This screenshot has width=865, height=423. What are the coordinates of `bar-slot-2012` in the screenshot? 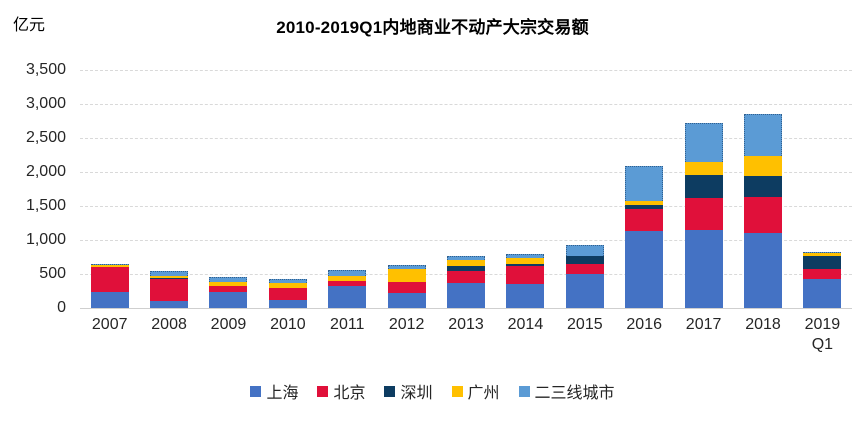 It's located at (406, 189).